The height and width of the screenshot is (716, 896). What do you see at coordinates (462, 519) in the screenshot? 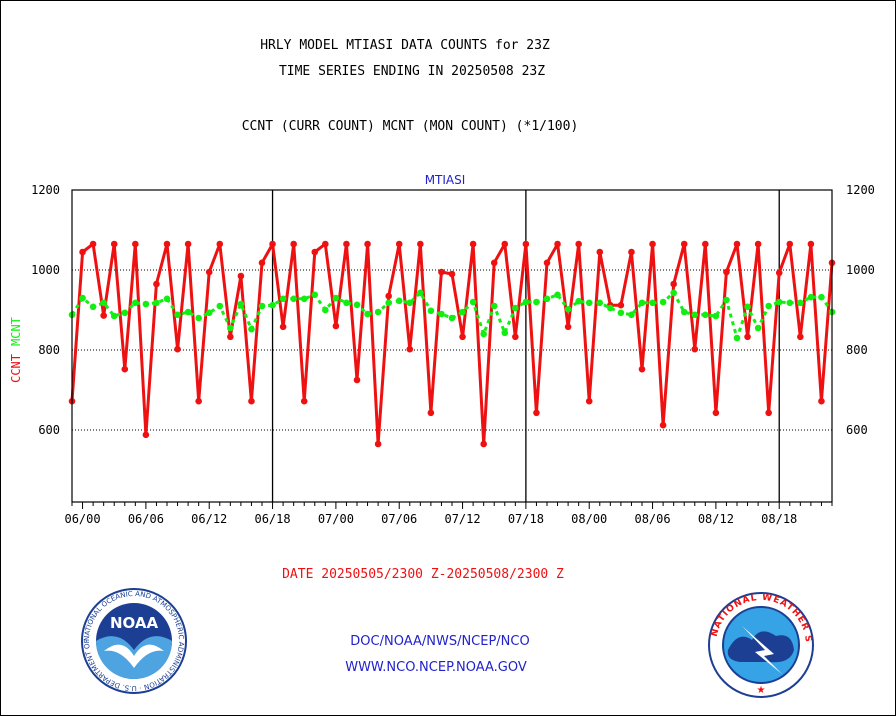
I see `x-tick-label: 07/12` at bounding box center [462, 519].